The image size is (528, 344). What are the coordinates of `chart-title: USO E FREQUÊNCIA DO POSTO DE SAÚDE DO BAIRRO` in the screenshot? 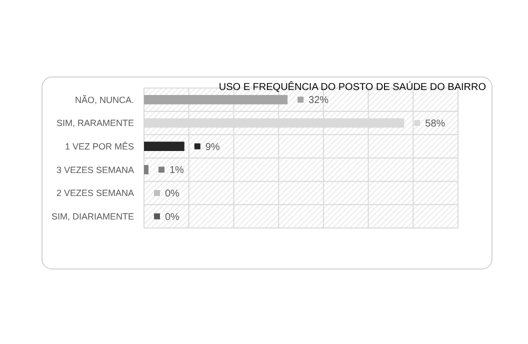 It's located at (352, 87).